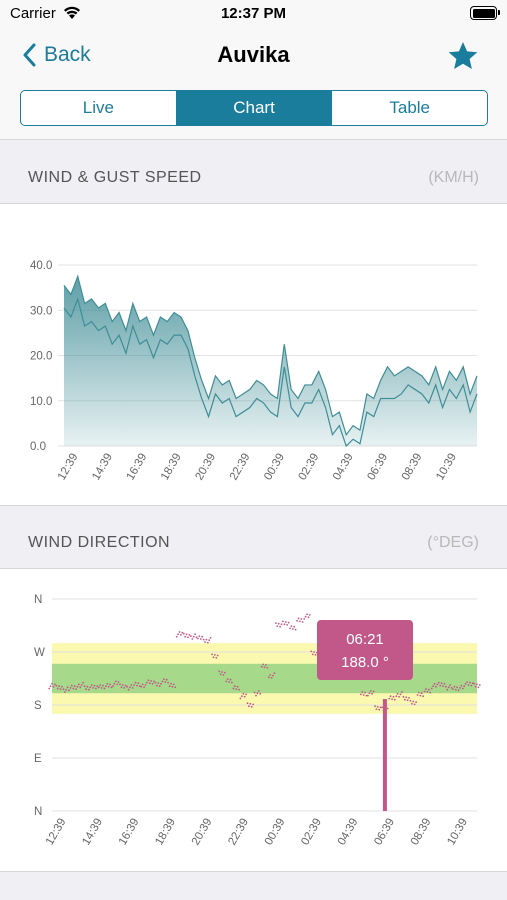 The height and width of the screenshot is (900, 507). Describe the element at coordinates (275, 832) in the screenshot. I see `x-tick-label: 00:39` at that location.